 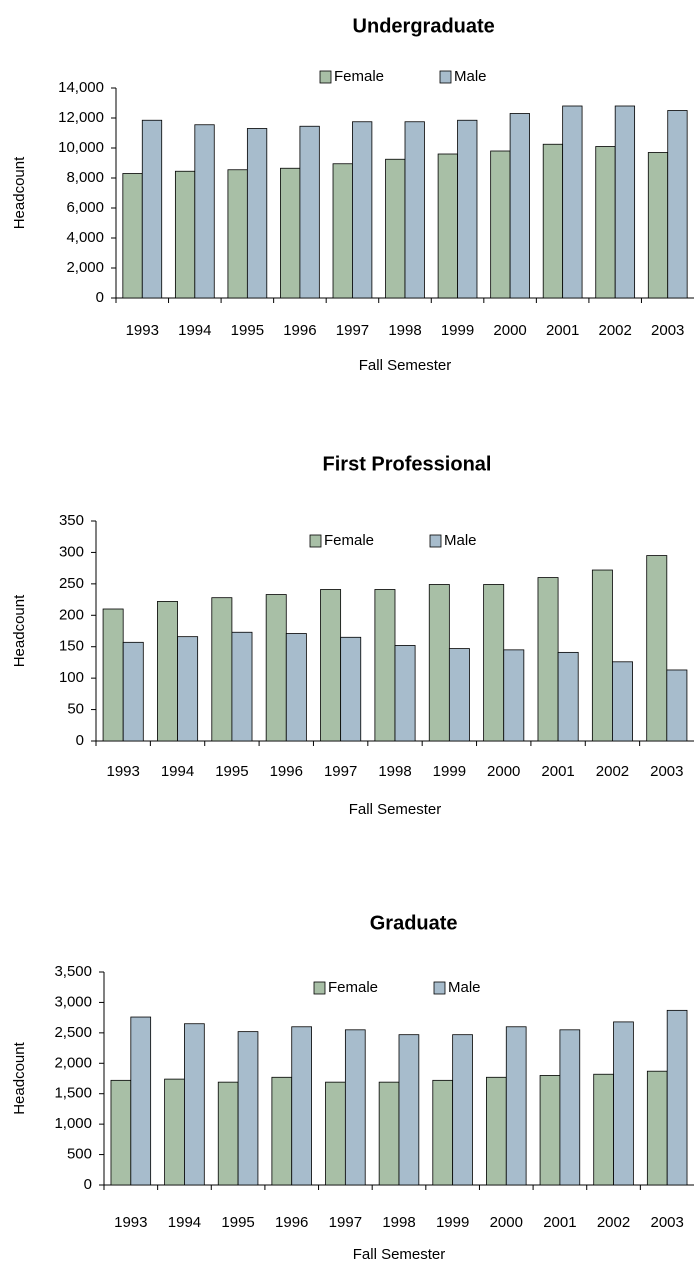 What do you see at coordinates (81, 117) in the screenshot?
I see `y-tick-label: 12,000` at bounding box center [81, 117].